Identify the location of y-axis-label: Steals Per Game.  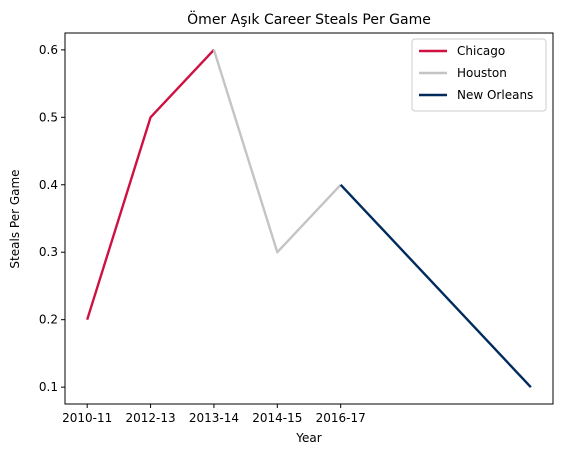
(15, 218).